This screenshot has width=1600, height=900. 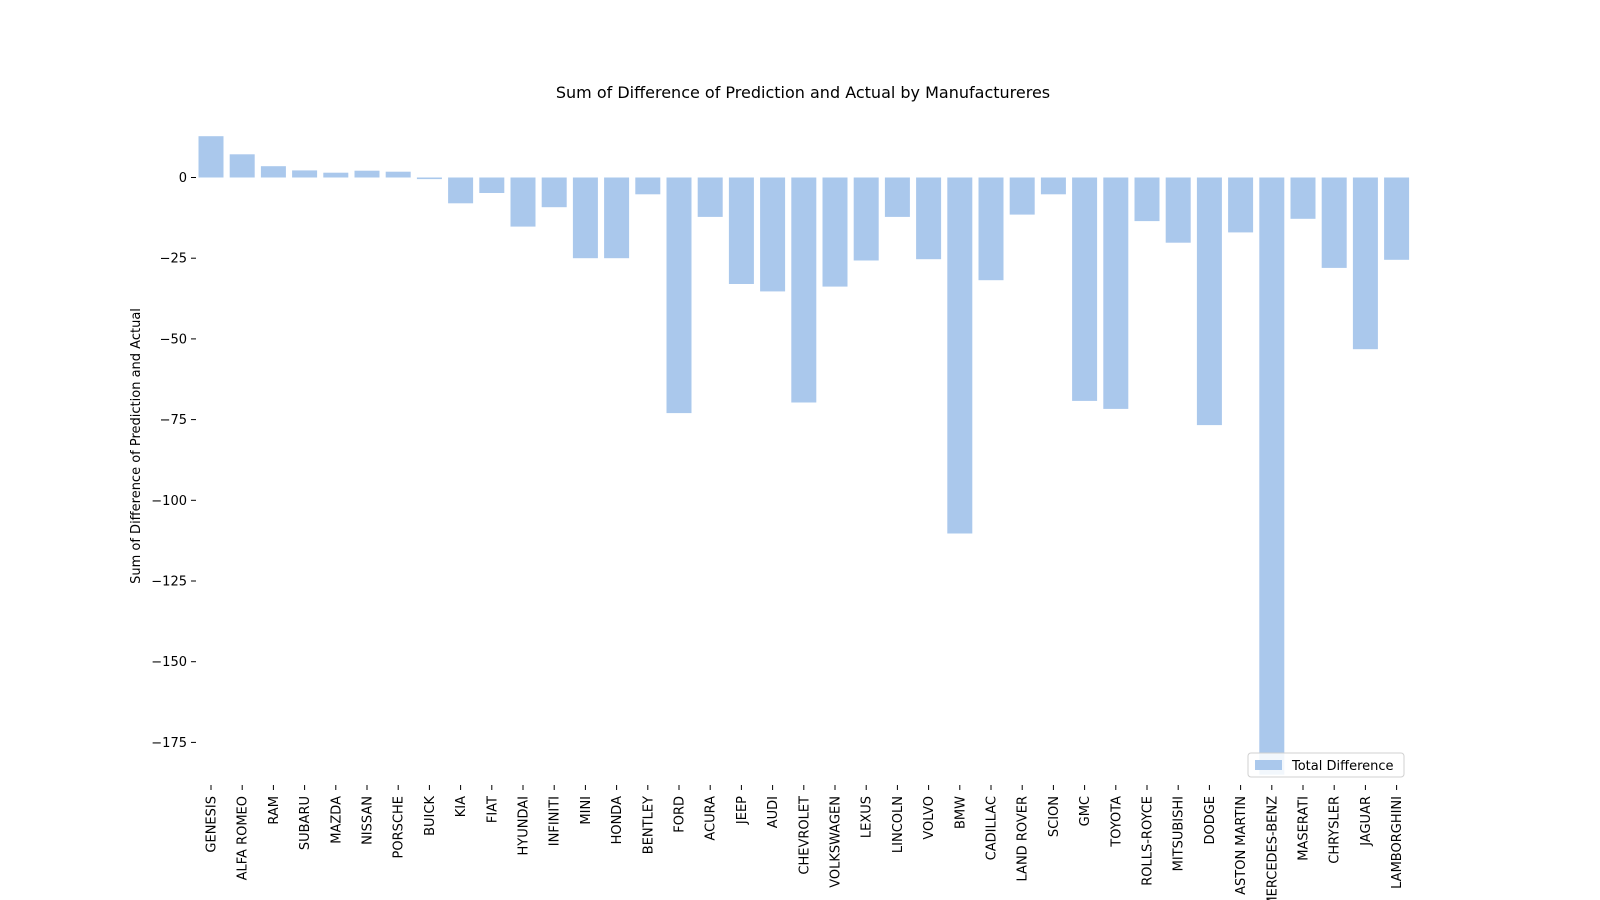 I want to click on legend-box, so click(x=1326, y=765).